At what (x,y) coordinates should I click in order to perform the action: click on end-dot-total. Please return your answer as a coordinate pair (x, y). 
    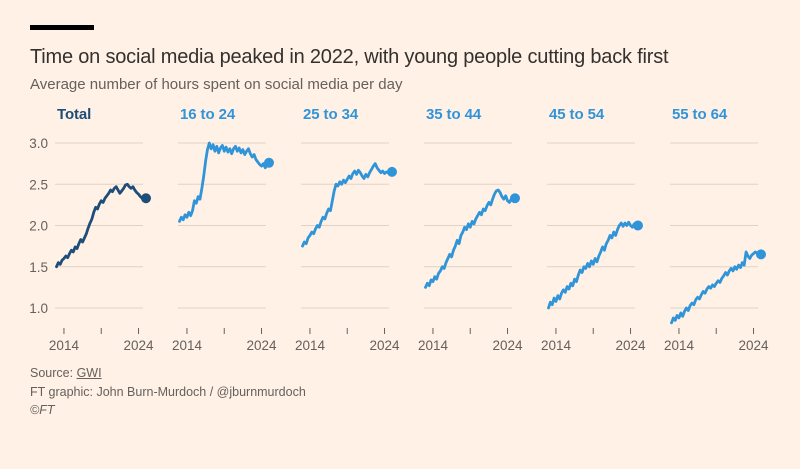
    Looking at the image, I should click on (145, 198).